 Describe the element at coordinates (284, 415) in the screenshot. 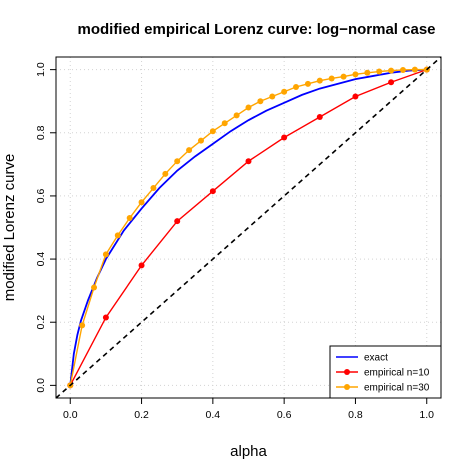

I see `x-tick-label: 0.6` at that location.